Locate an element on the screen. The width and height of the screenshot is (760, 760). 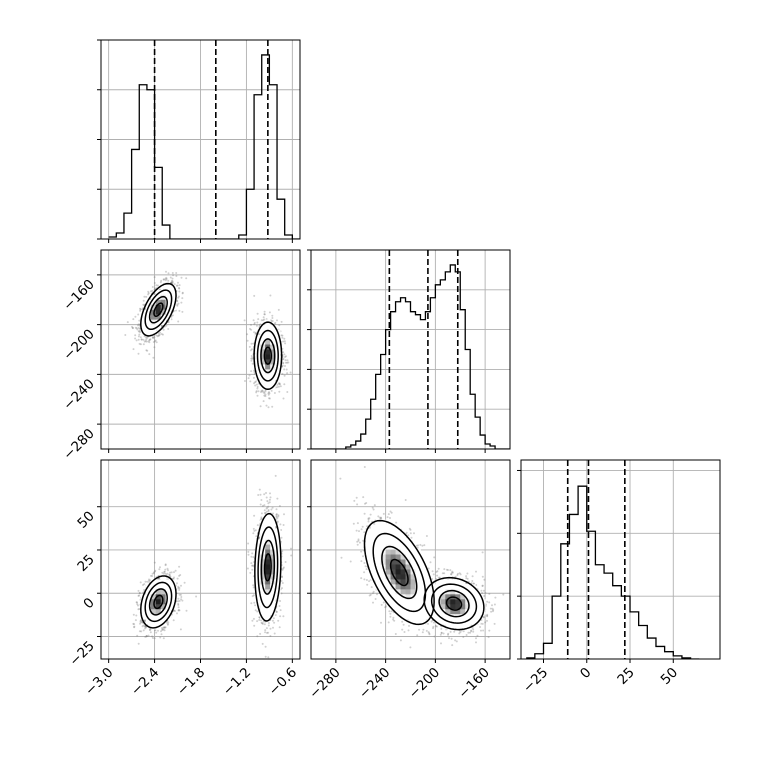
y-tick-label: −160 is located at coordinates (79, 295).